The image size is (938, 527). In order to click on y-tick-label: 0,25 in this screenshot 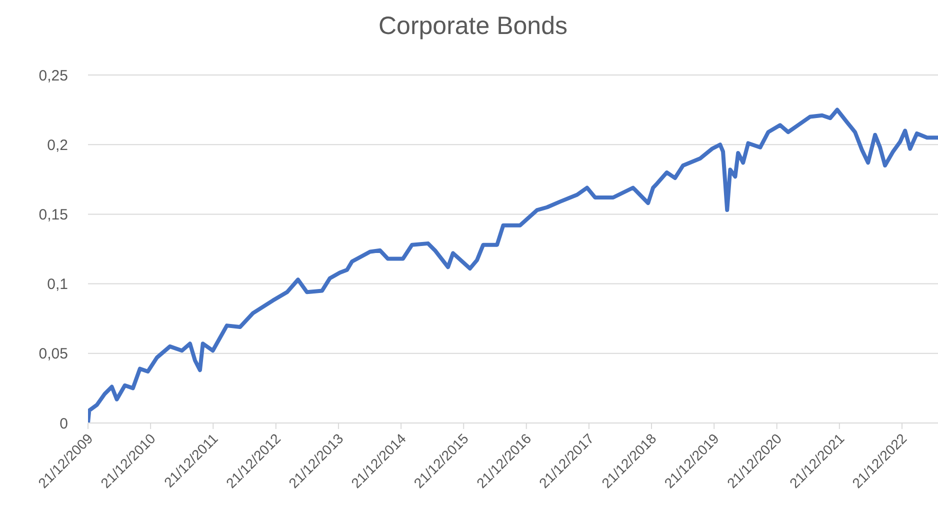, I will do `click(53, 75)`.